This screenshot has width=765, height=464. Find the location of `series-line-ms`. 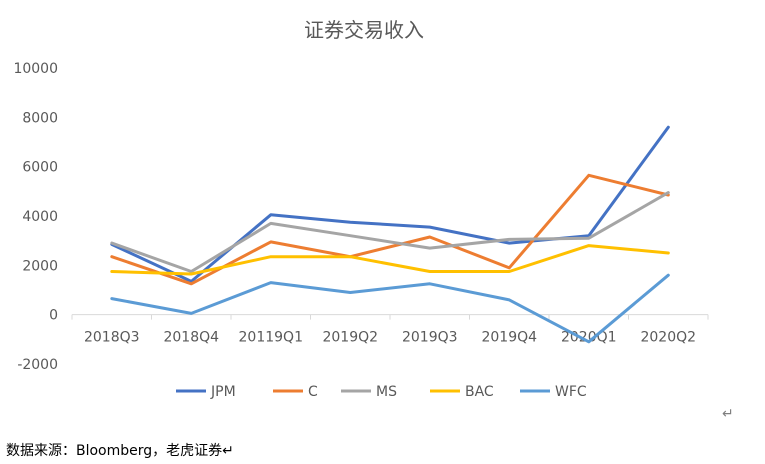

series-line-ms is located at coordinates (390, 232).